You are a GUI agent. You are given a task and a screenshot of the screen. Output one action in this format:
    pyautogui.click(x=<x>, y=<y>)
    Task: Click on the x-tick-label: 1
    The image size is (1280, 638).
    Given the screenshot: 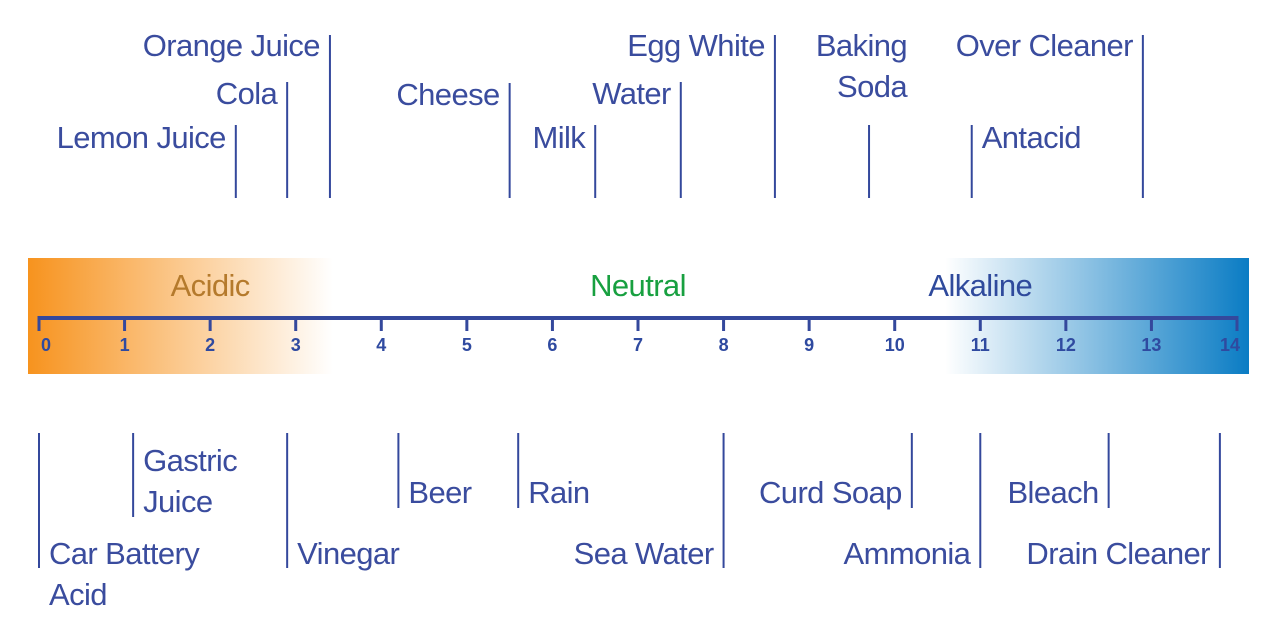 What is the action you would take?
    pyautogui.click(x=125, y=345)
    